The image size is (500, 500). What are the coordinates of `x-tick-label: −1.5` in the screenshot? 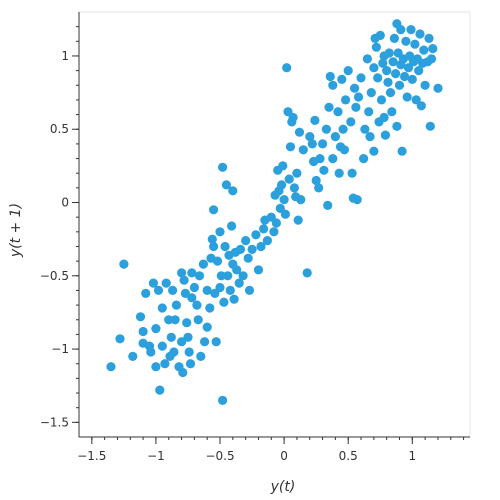 It's located at (91, 456).